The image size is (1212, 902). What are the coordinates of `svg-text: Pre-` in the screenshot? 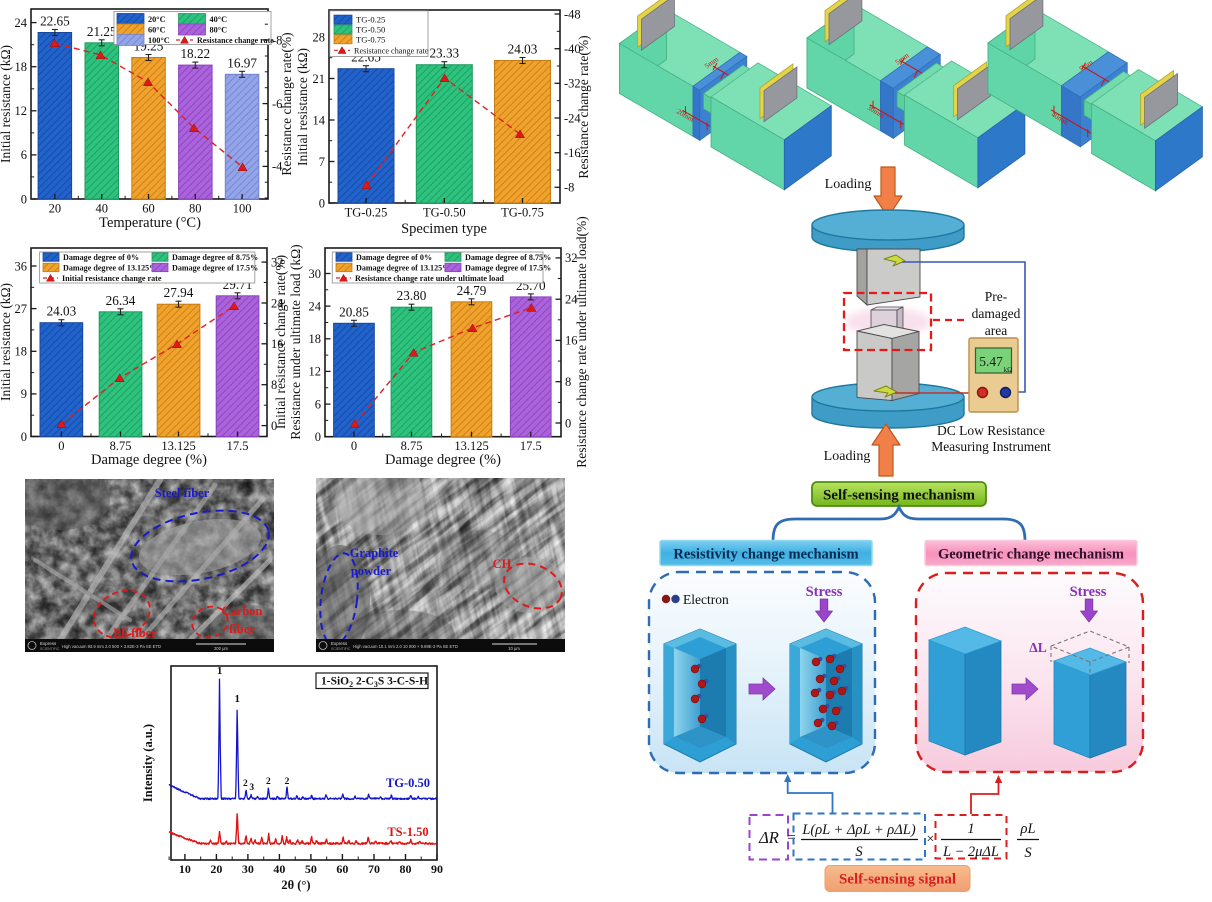 It's located at (996, 296).